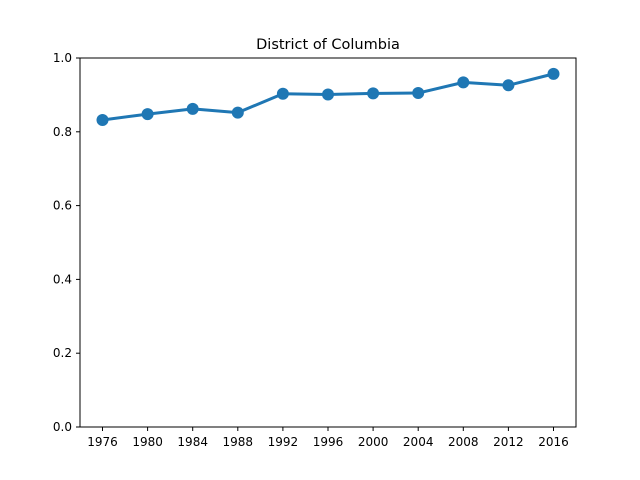 Image resolution: width=640 pixels, height=480 pixels. Describe the element at coordinates (102, 442) in the screenshot. I see `x-tick-label: 1976` at that location.